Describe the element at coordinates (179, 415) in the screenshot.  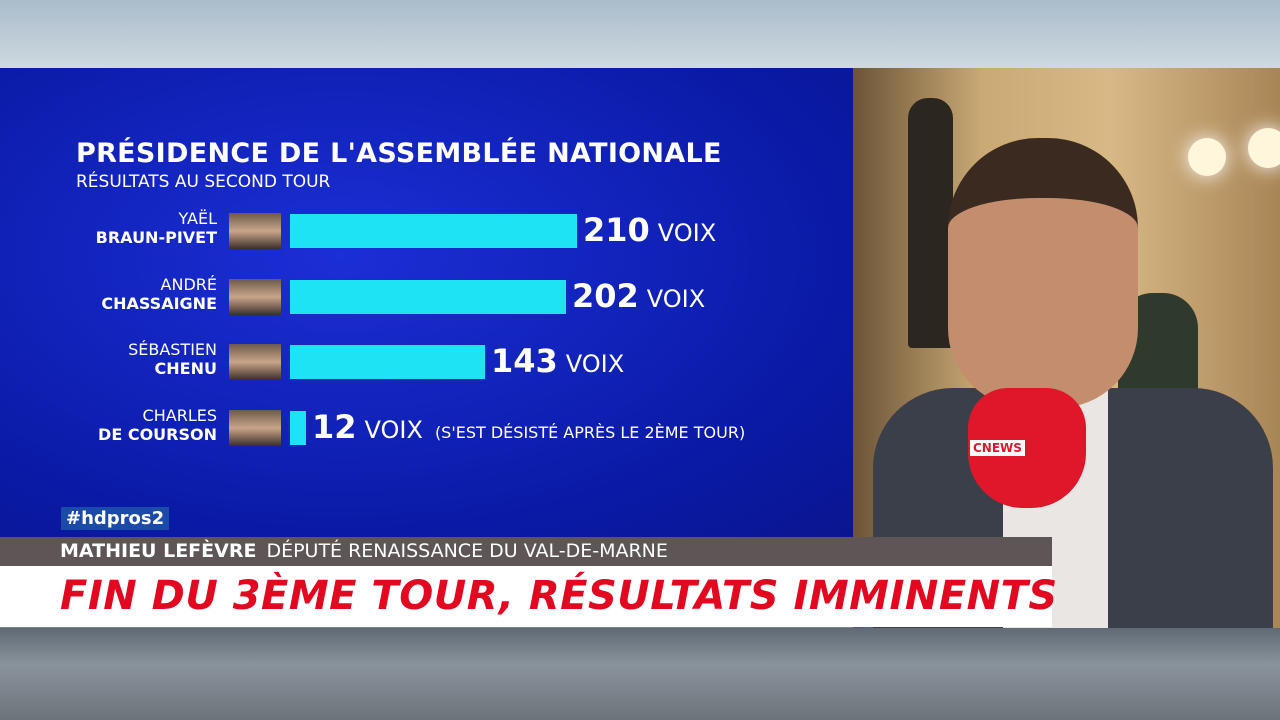
I see `candidate-first-name: CHARLES` at that location.